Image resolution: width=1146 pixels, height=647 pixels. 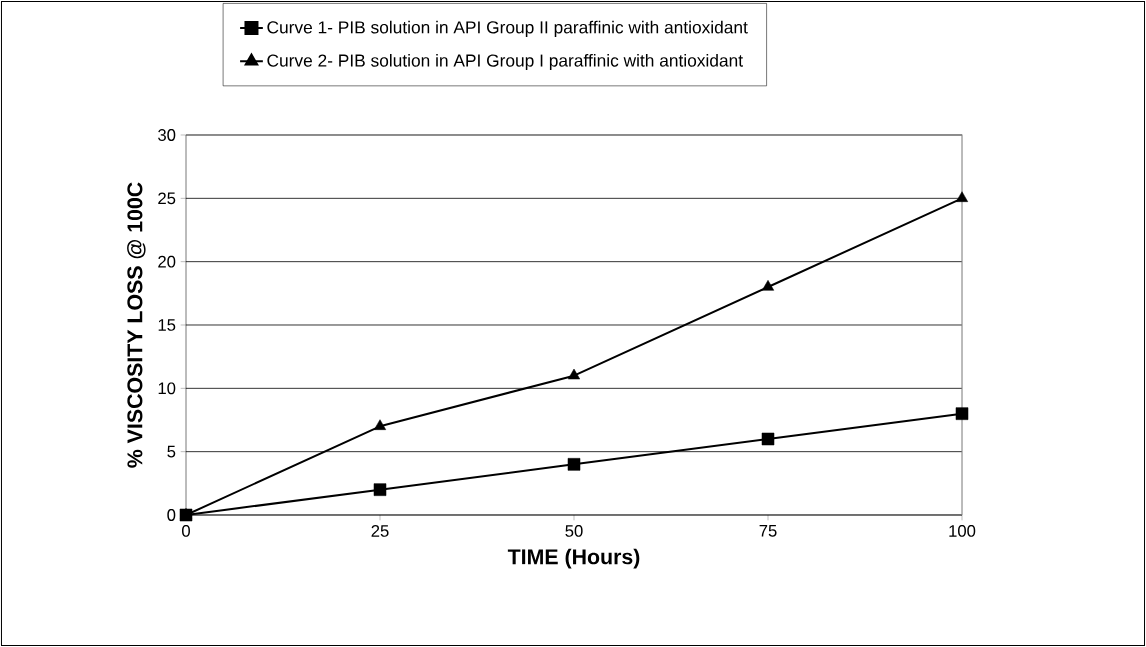 I want to click on x-tick-label: 50, so click(x=574, y=531).